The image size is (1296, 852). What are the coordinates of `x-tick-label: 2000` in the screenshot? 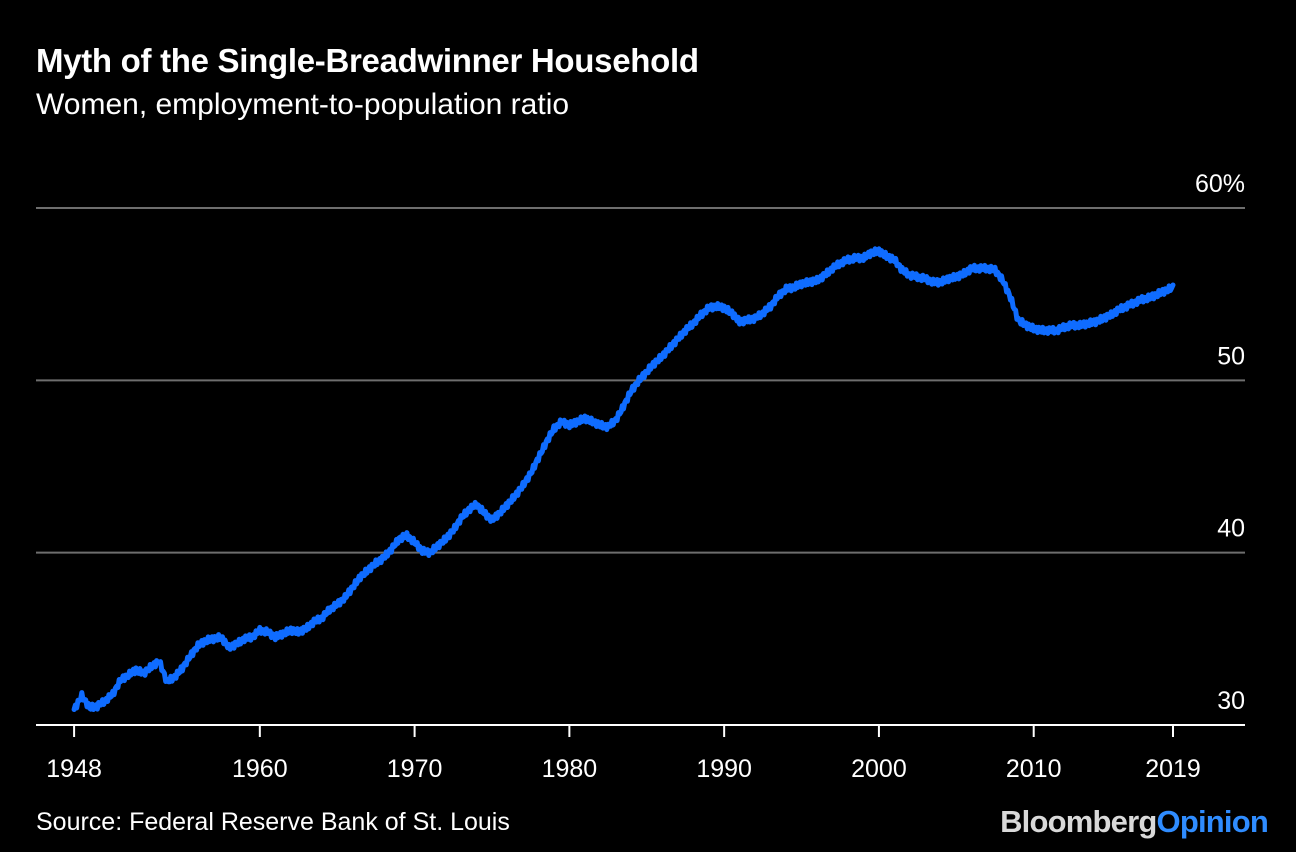 It's located at (879, 769).